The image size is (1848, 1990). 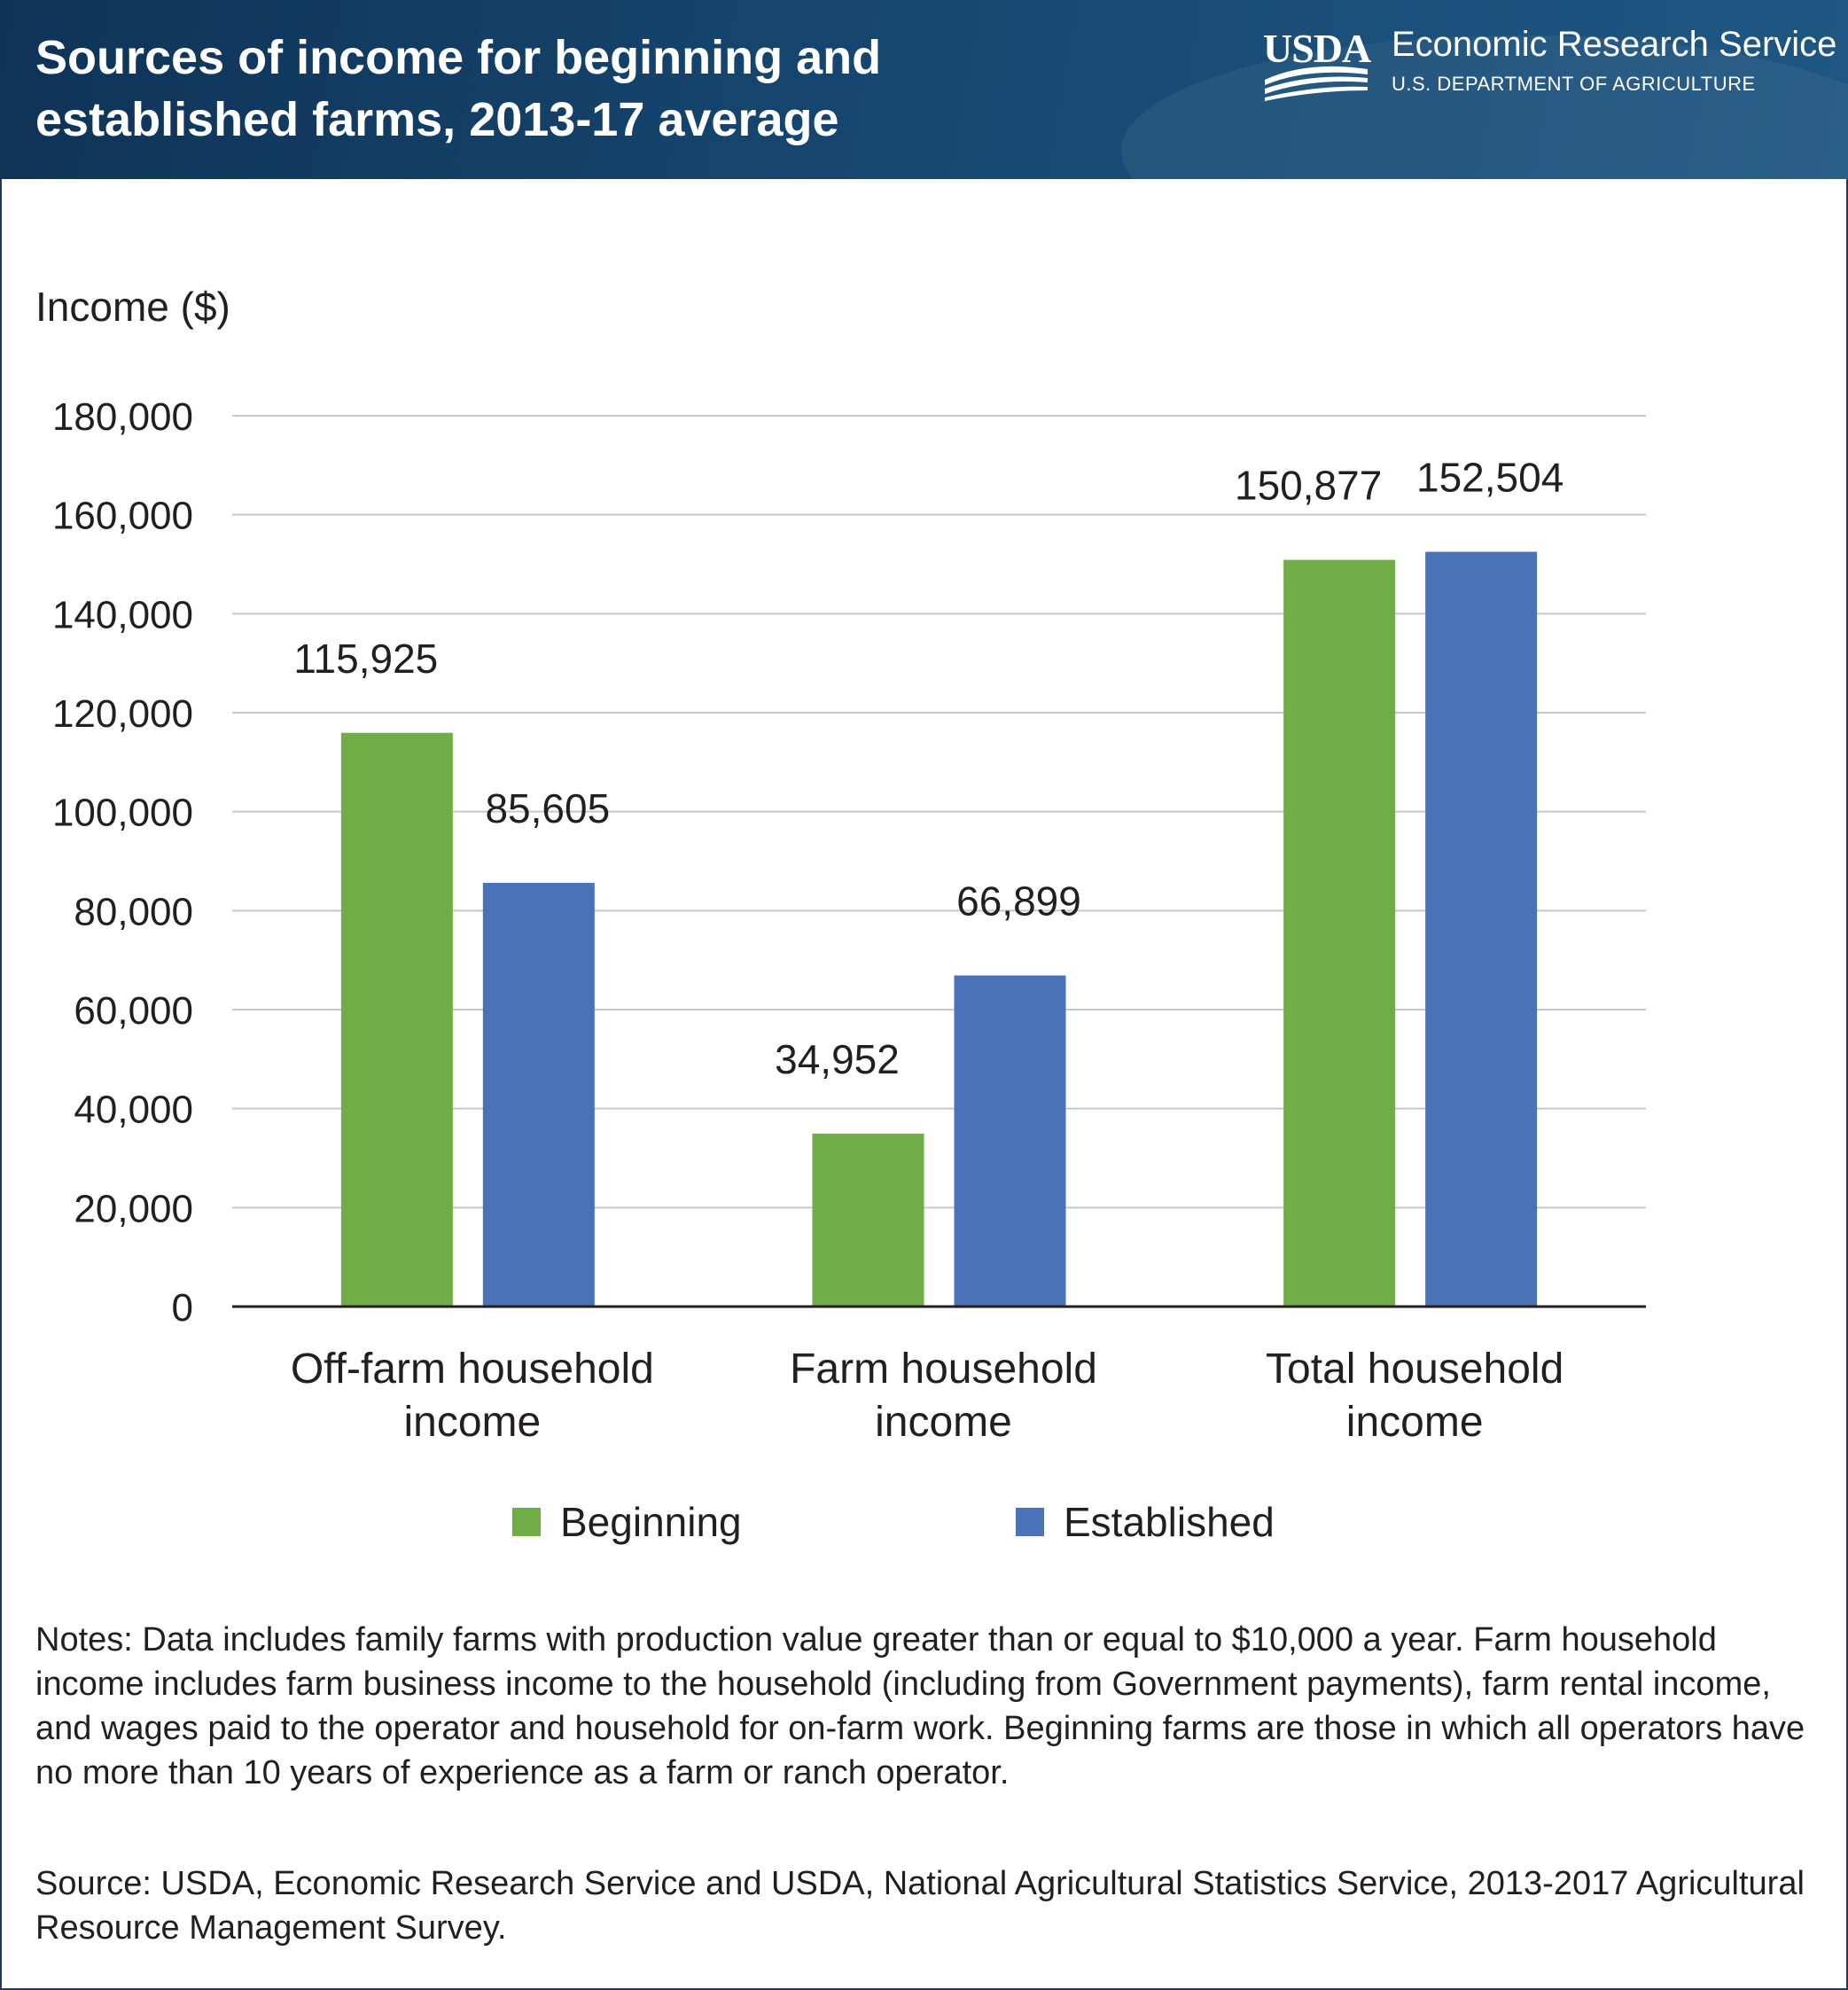 I want to click on y-tick-label: 160,000, so click(x=122, y=516).